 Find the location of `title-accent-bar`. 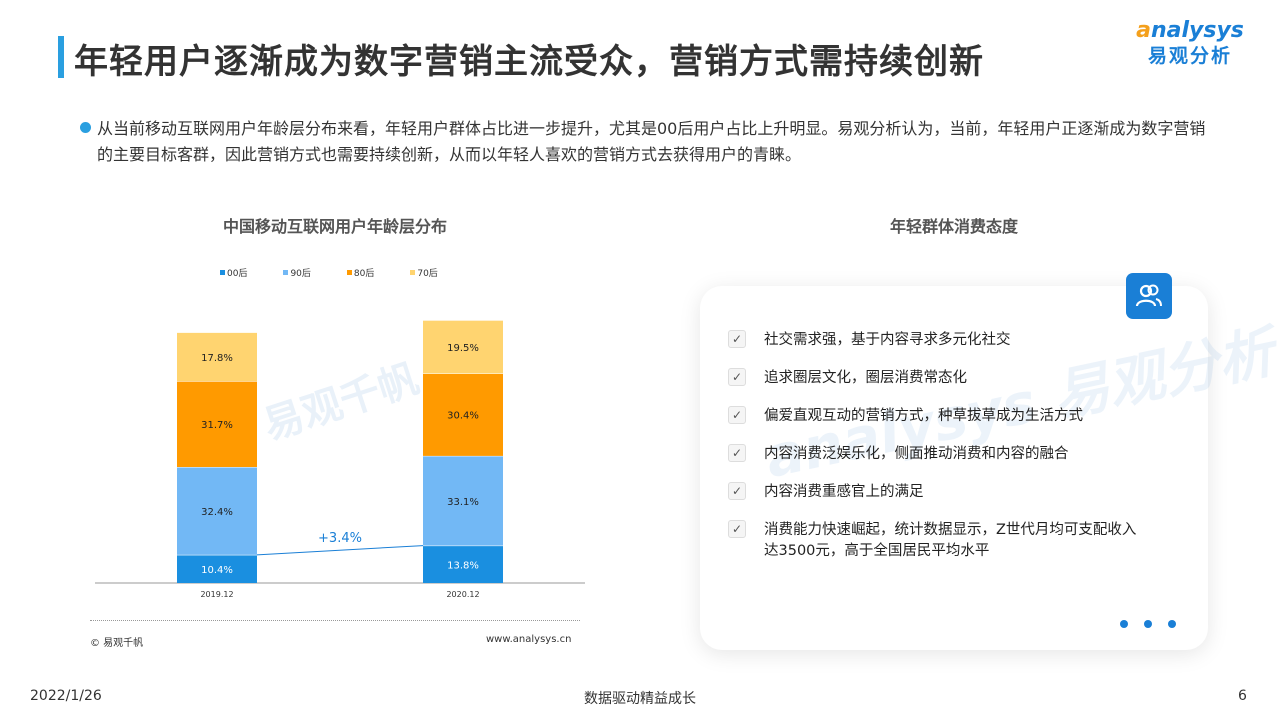

title-accent-bar is located at coordinates (61, 57).